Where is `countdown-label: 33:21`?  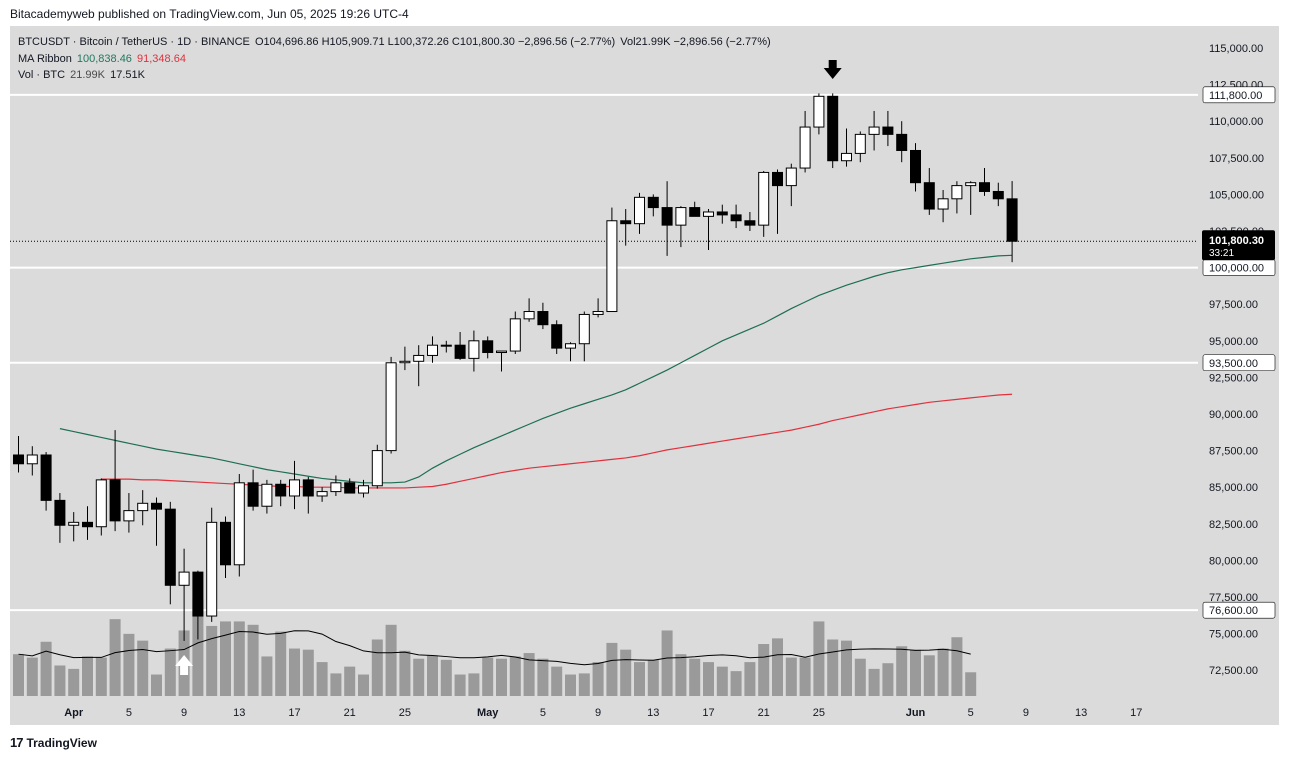 countdown-label: 33:21 is located at coordinates (1221, 253).